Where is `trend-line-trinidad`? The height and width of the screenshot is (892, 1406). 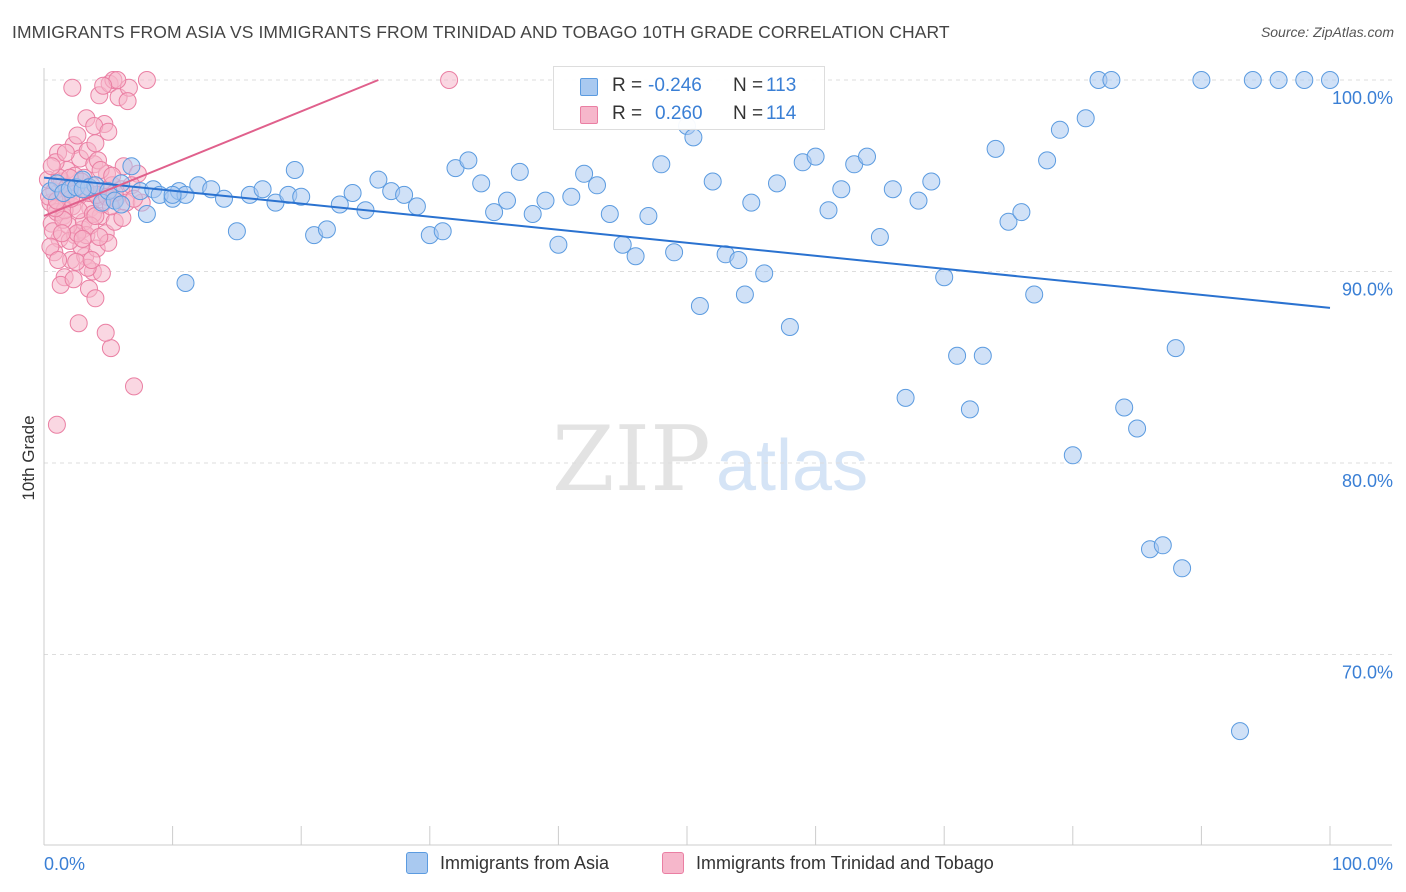 trend-line-trinidad is located at coordinates (211, 148).